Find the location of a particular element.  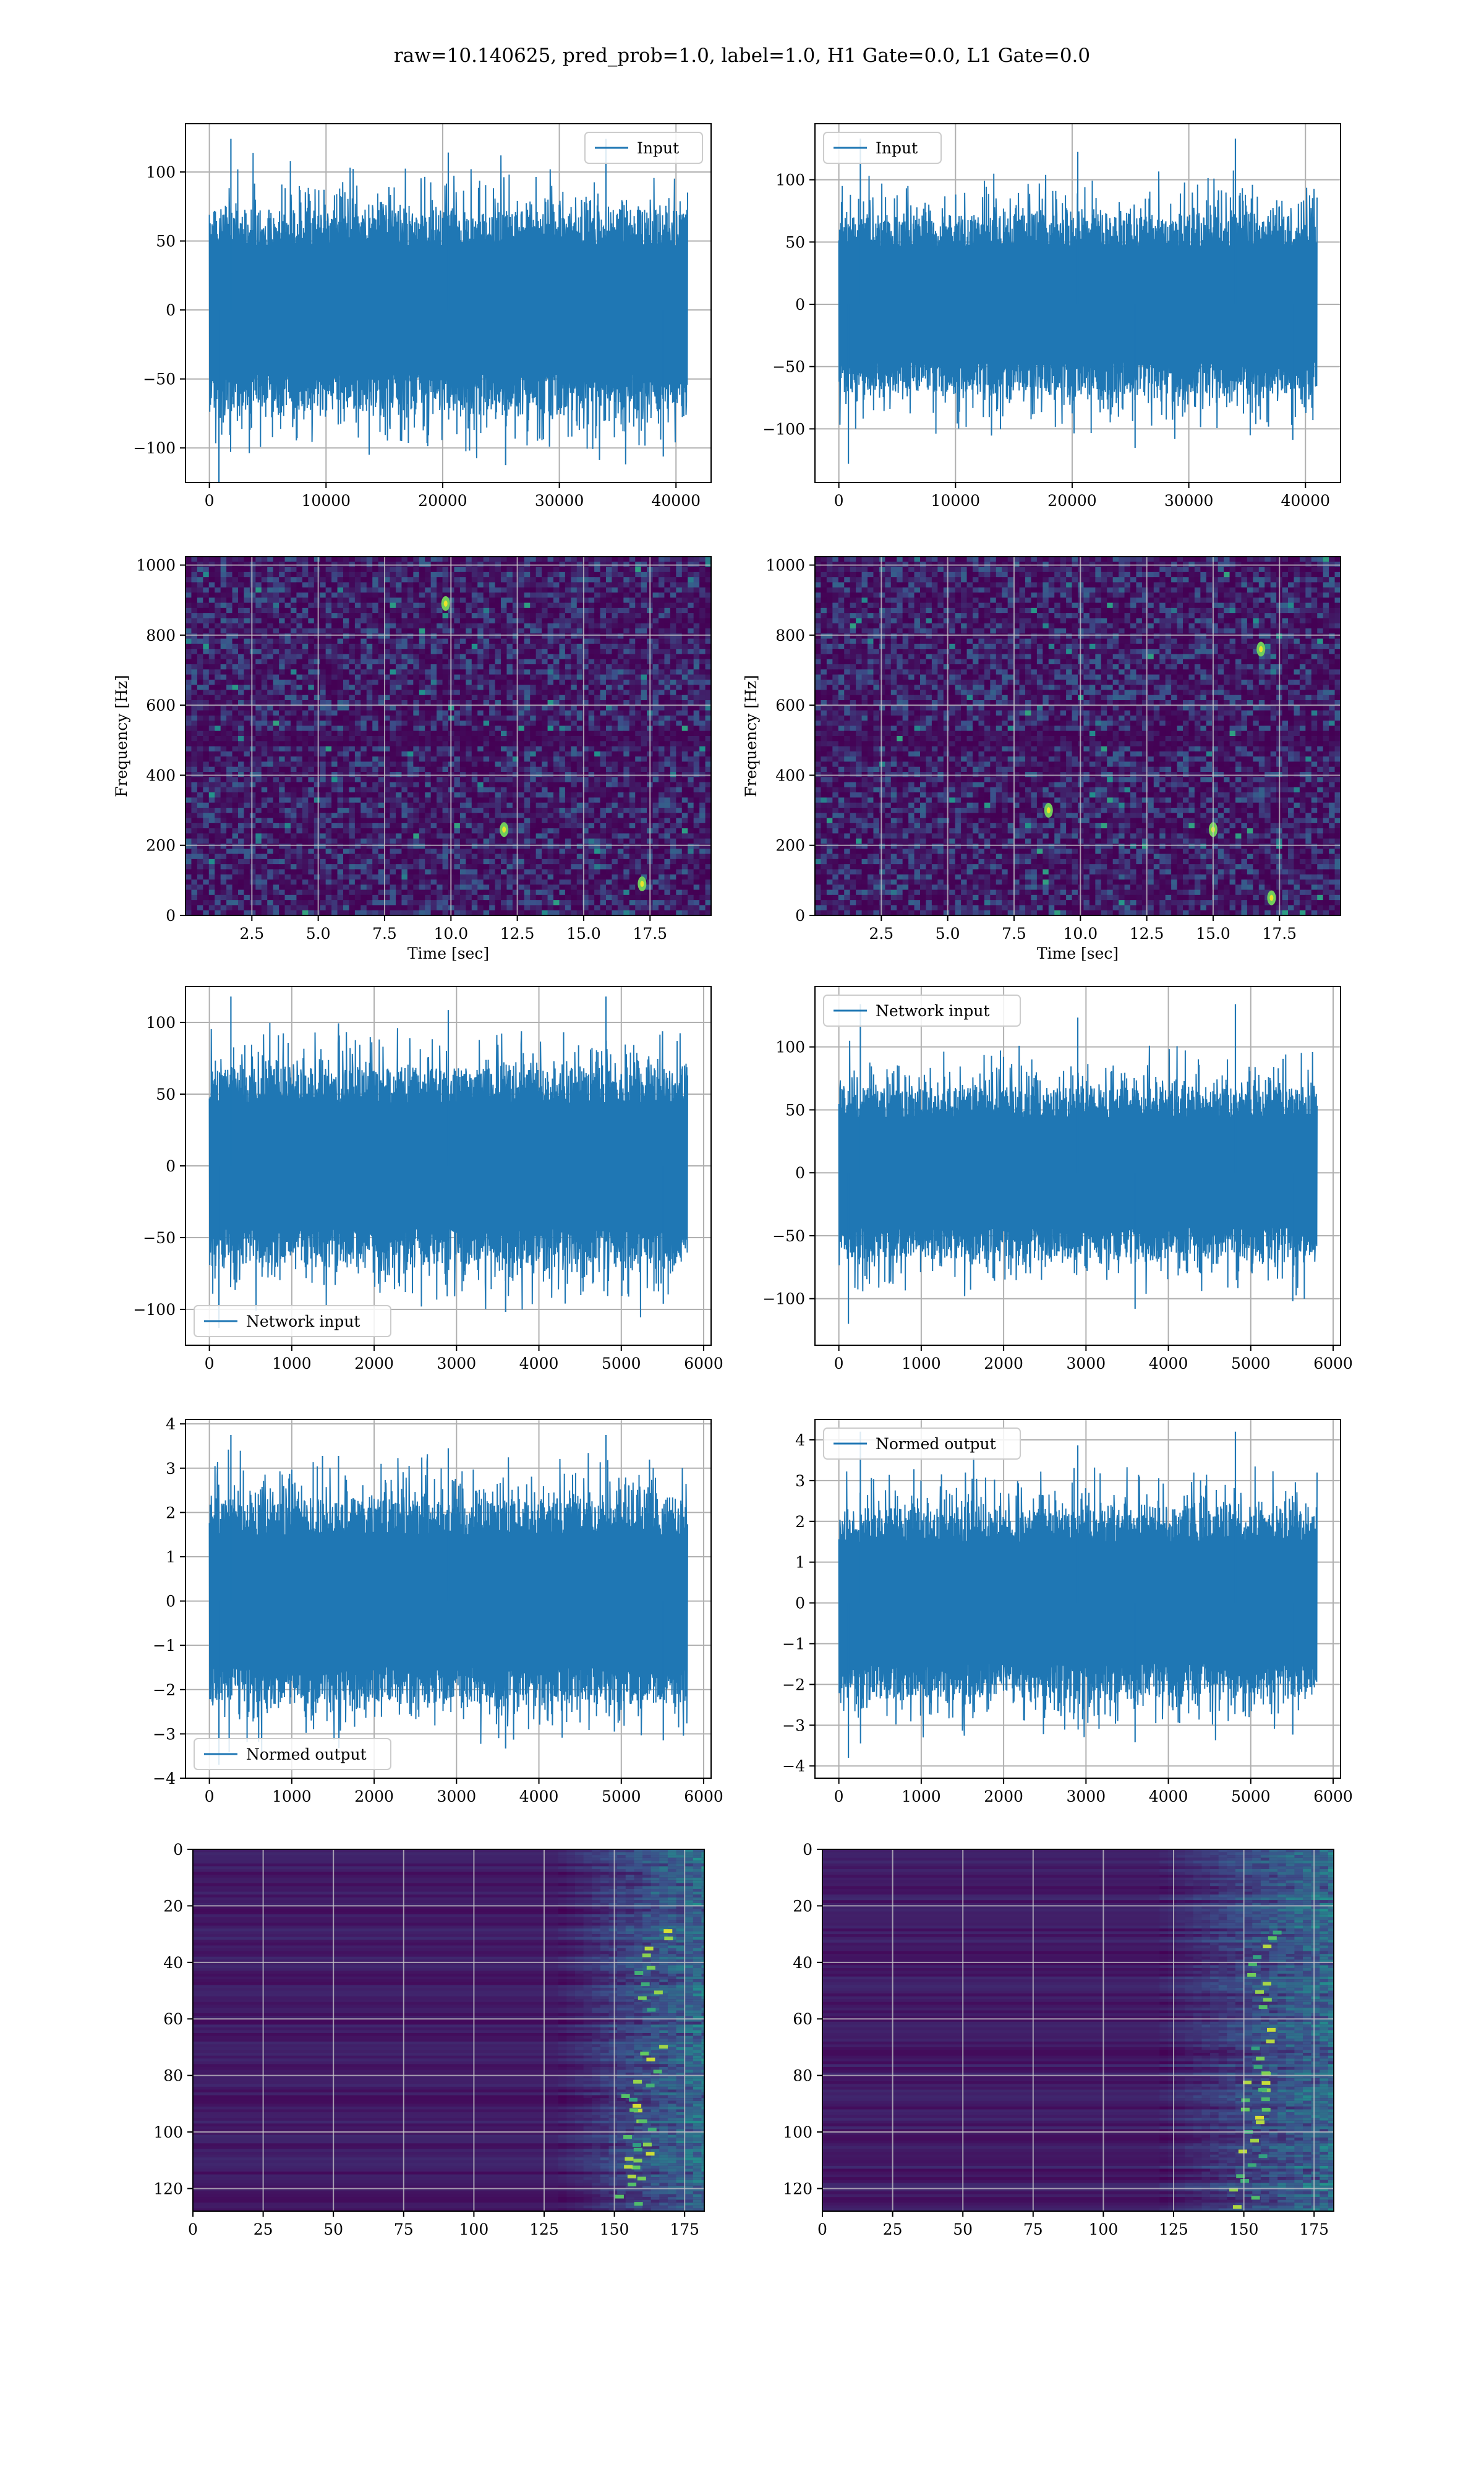

y-tick-label: −2 is located at coordinates (793, 1685).